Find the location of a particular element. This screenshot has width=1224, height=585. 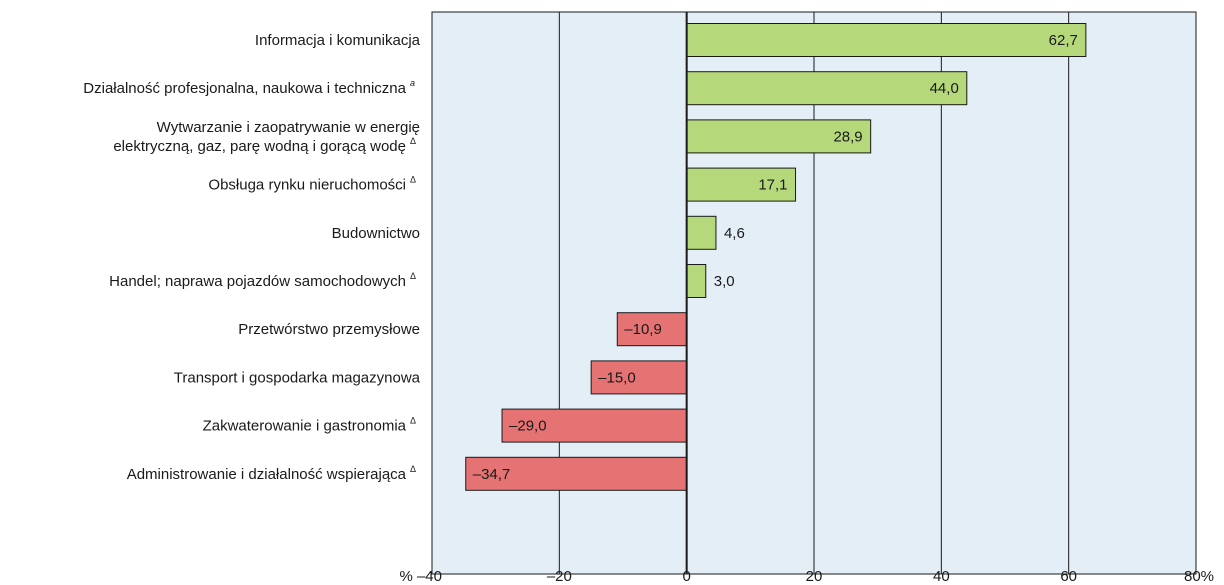

x-tick-label: % –40 is located at coordinates (420, 576).